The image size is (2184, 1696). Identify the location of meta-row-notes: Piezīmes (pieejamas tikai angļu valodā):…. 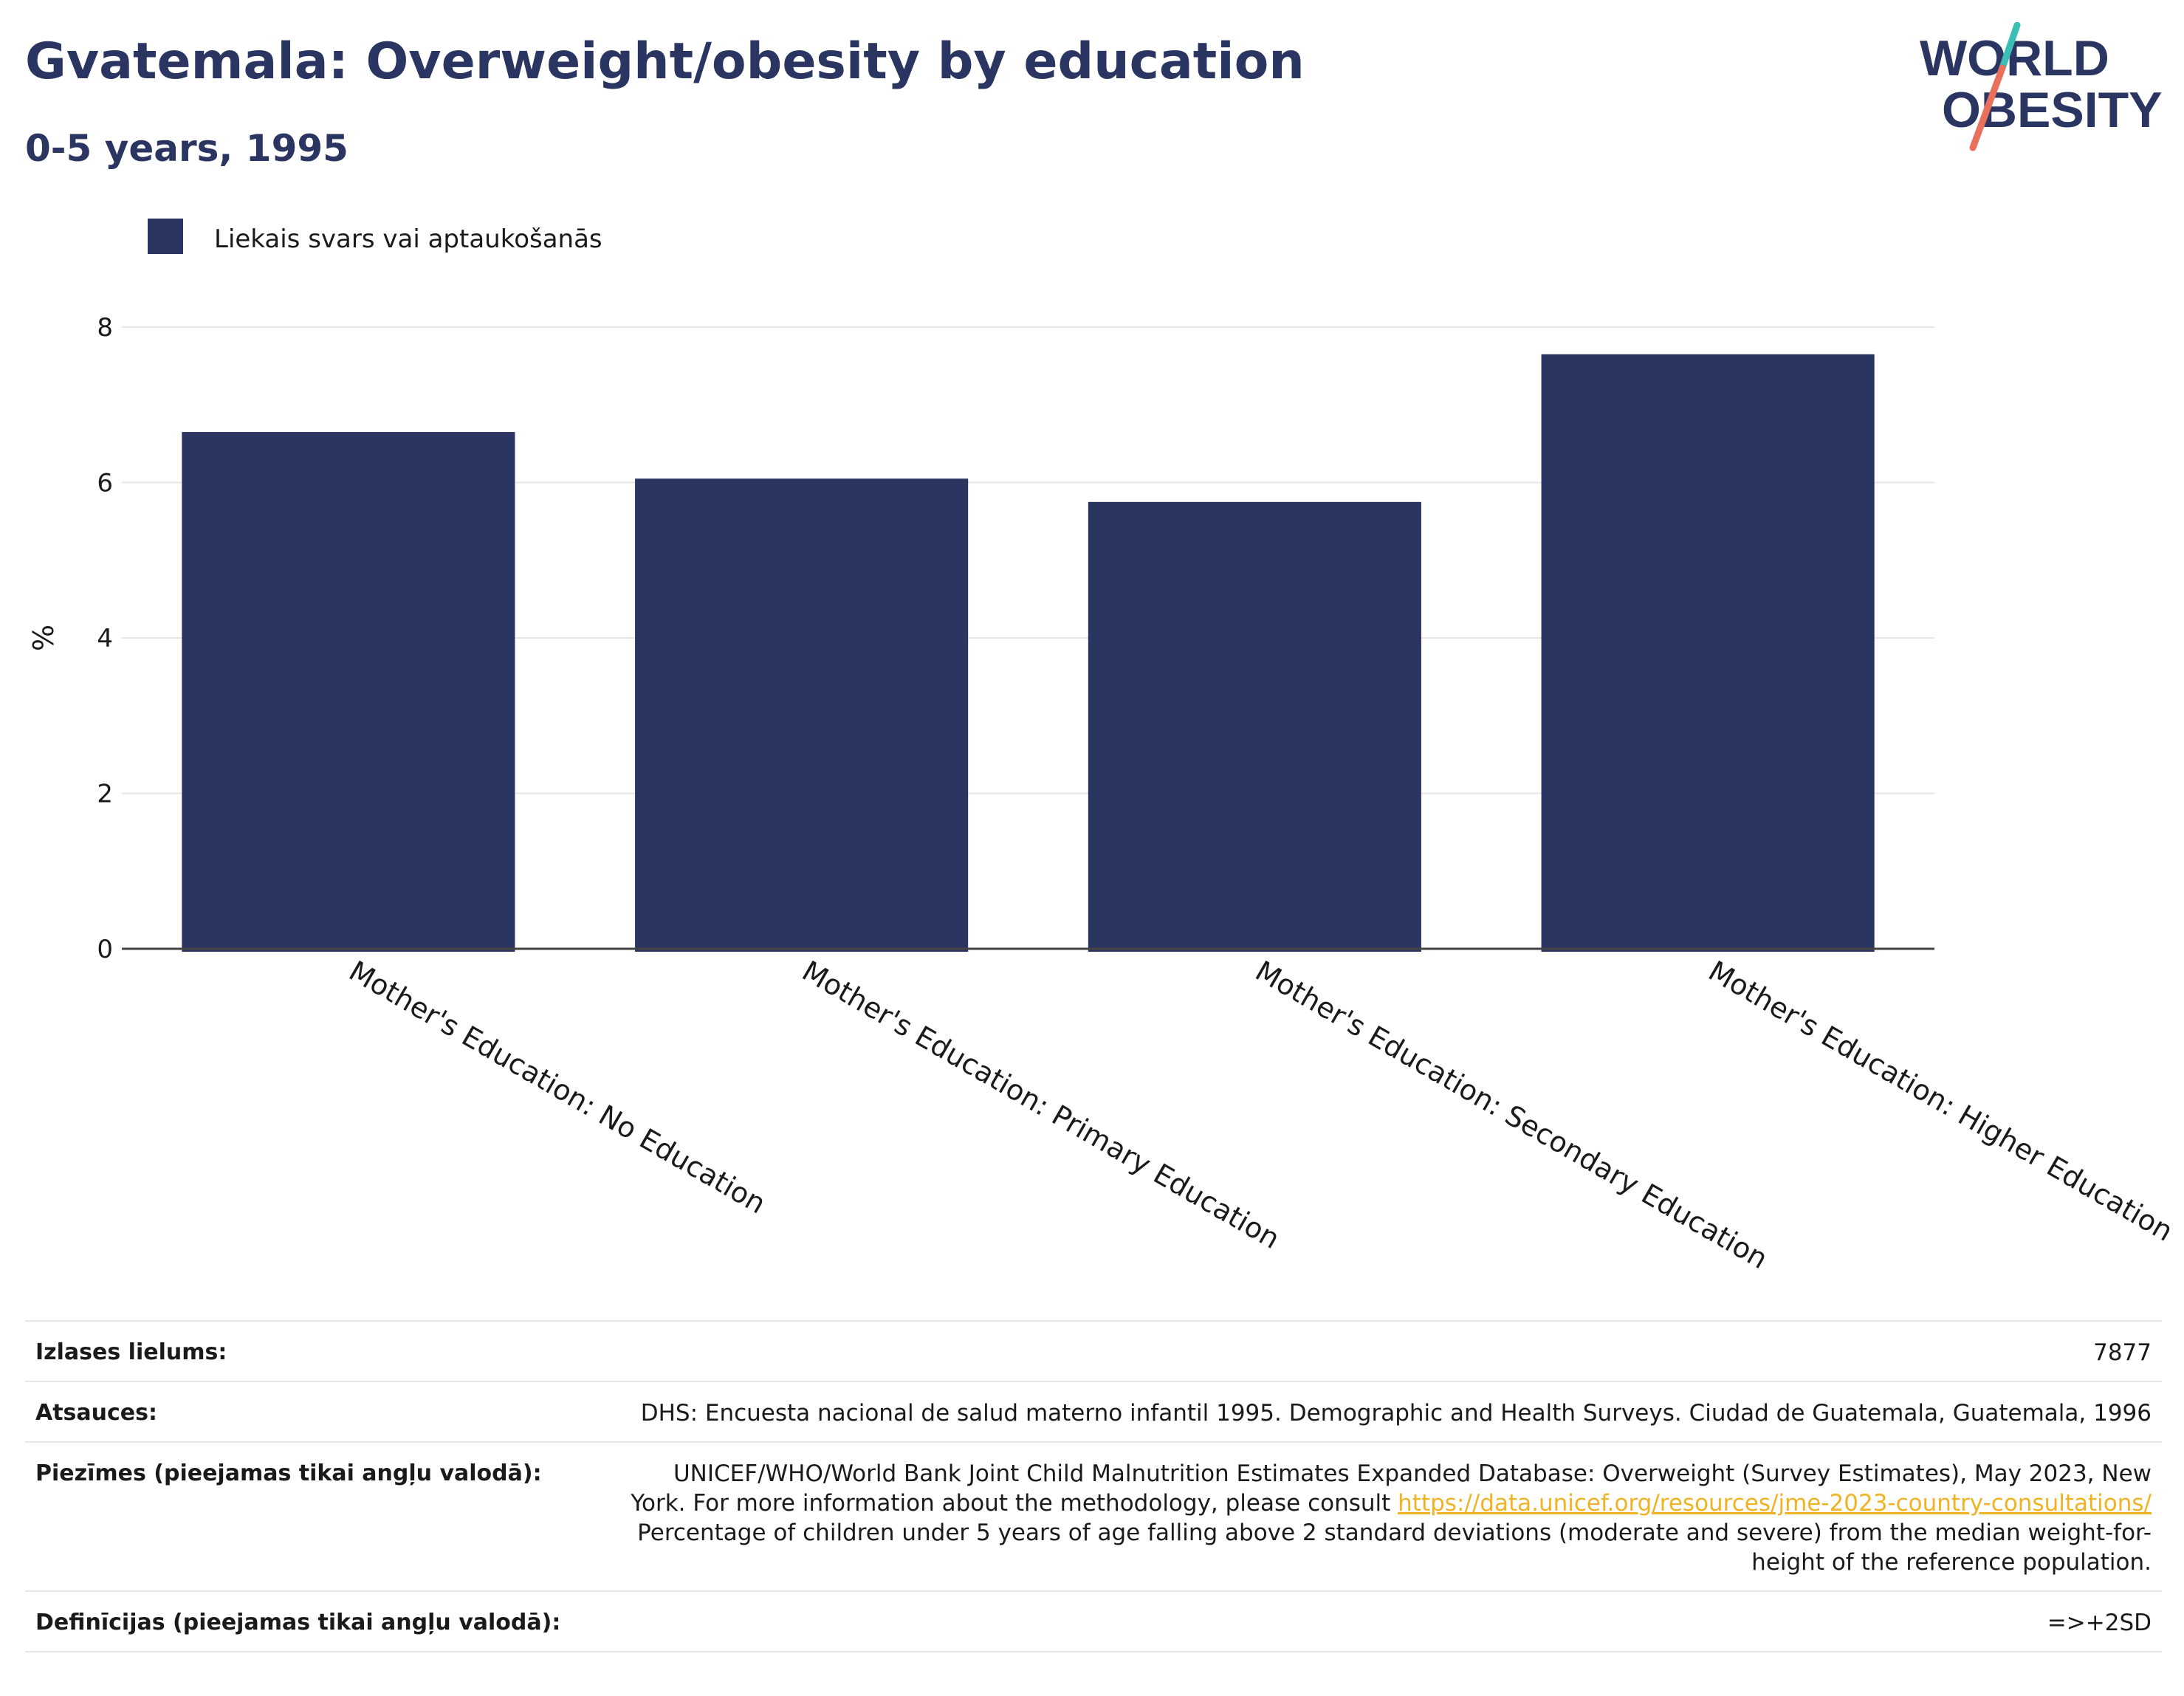
(1093, 1515).